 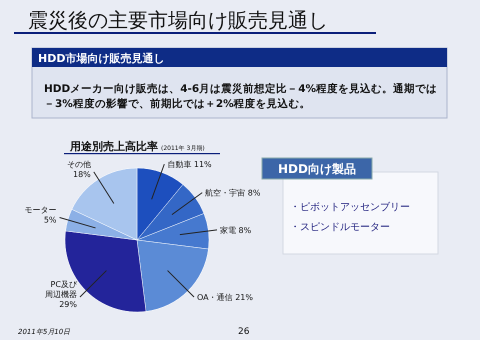 What do you see at coordinates (340, 227) in the screenshot?
I see `text: ・スピンドルモーター` at bounding box center [340, 227].